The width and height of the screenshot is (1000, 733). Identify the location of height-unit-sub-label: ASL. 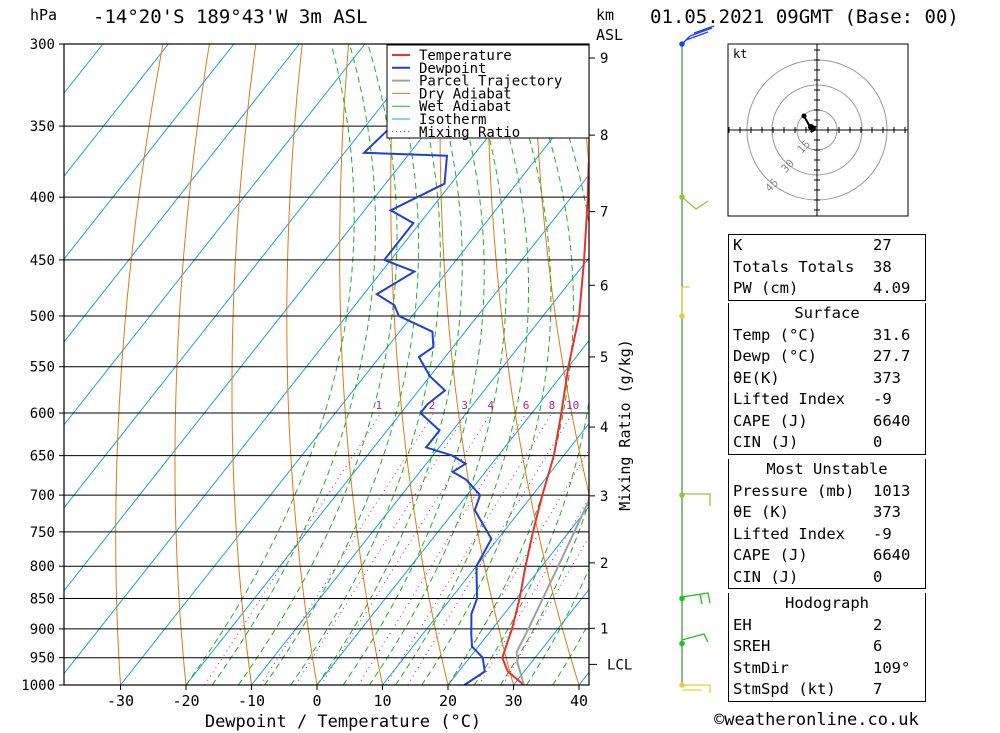
(609, 35).